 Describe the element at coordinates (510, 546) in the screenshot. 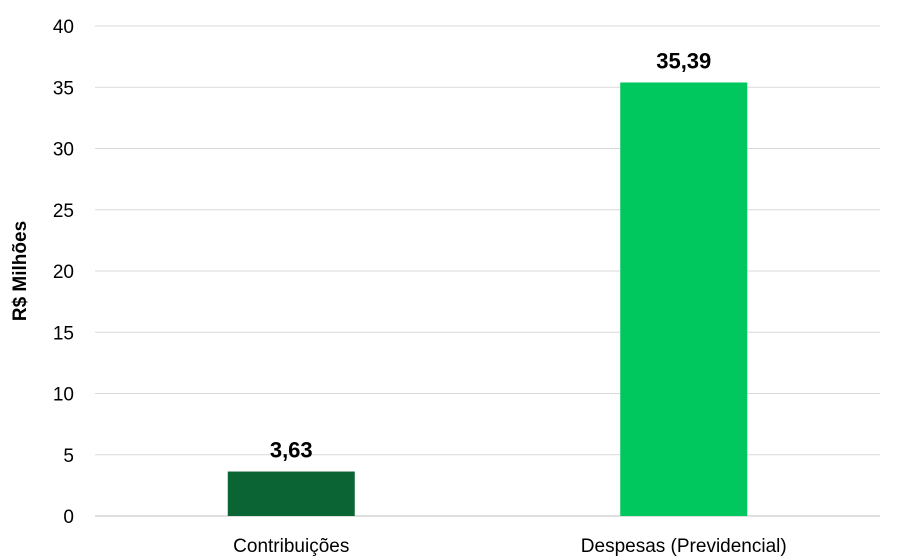

I see `category-labels: Contribuições Despesas (Previdencial)` at that location.